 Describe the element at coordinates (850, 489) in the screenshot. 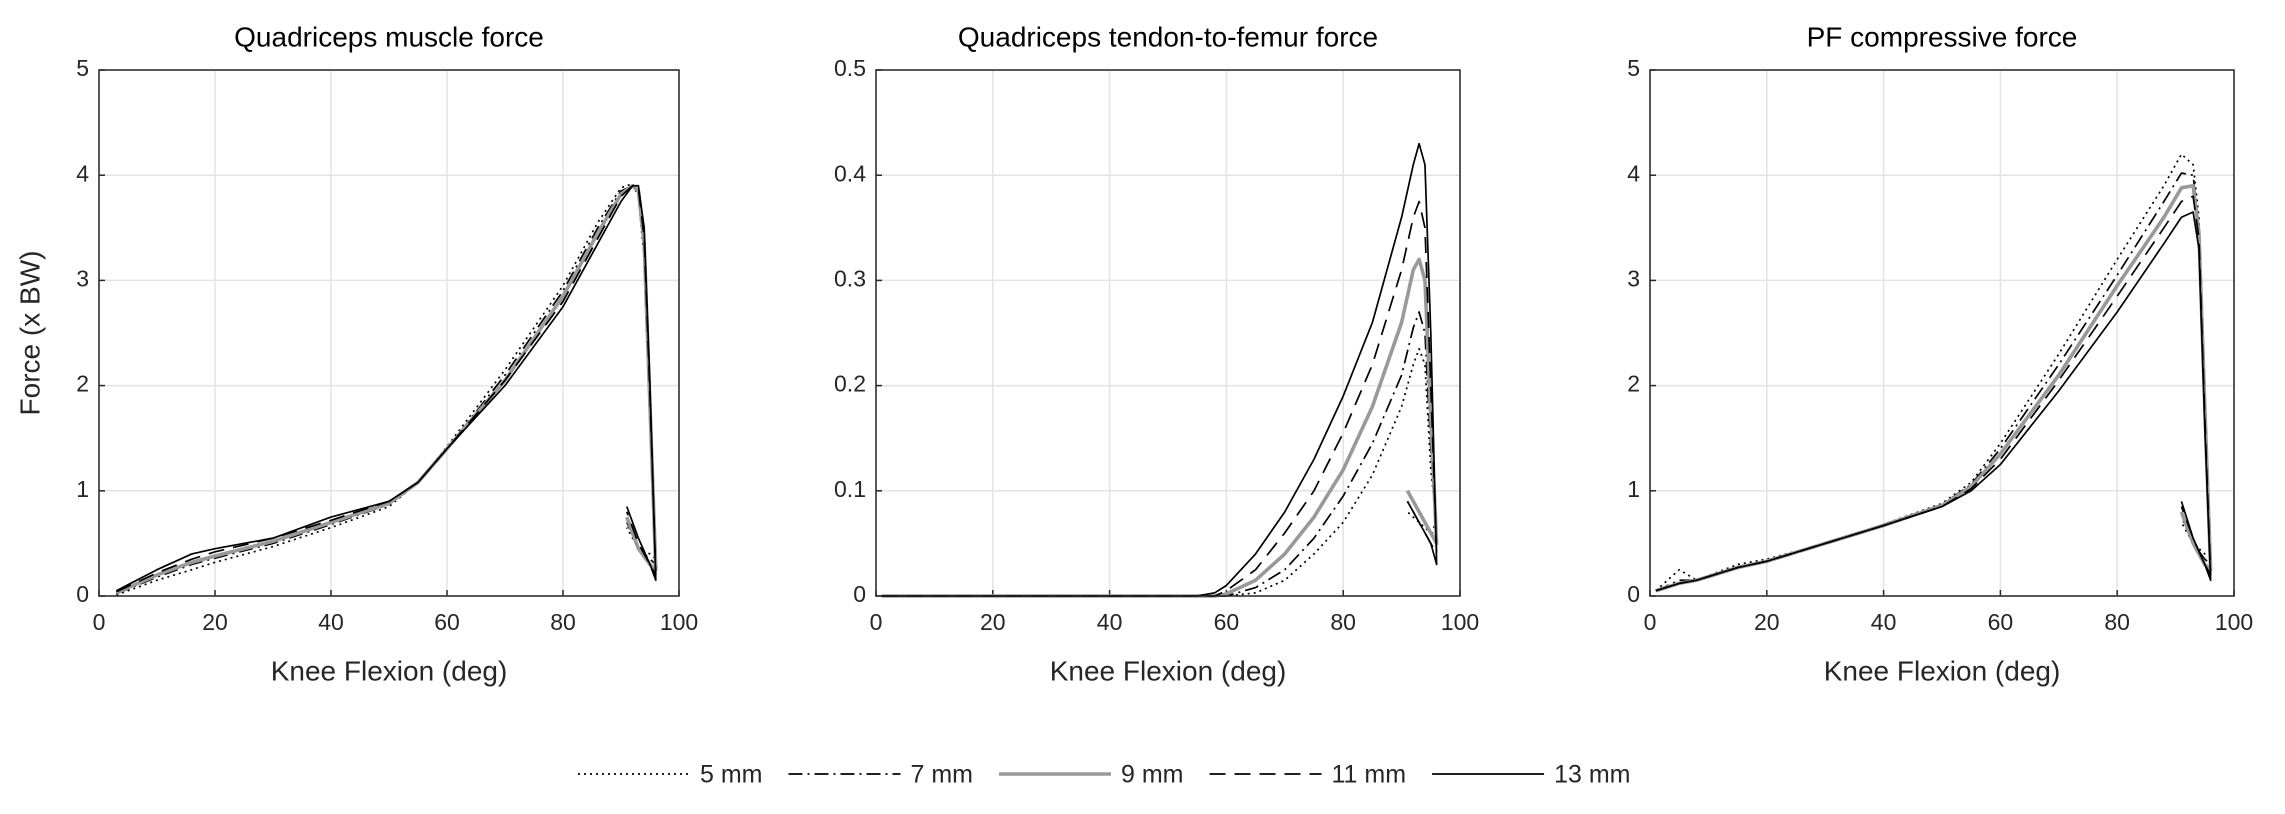

I see `y-tick-label: 0.1` at that location.